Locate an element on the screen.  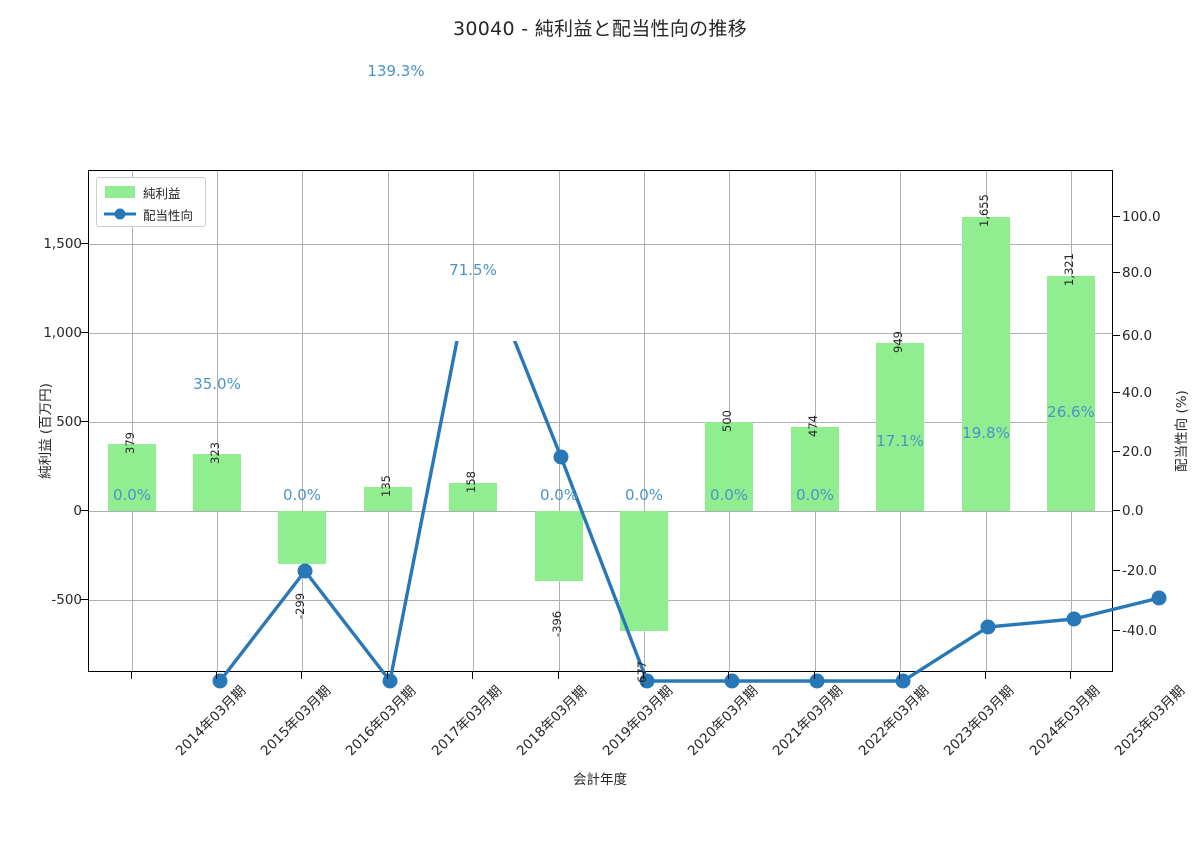
xtick-label-3: 2017年03月期 is located at coordinates (467, 721).